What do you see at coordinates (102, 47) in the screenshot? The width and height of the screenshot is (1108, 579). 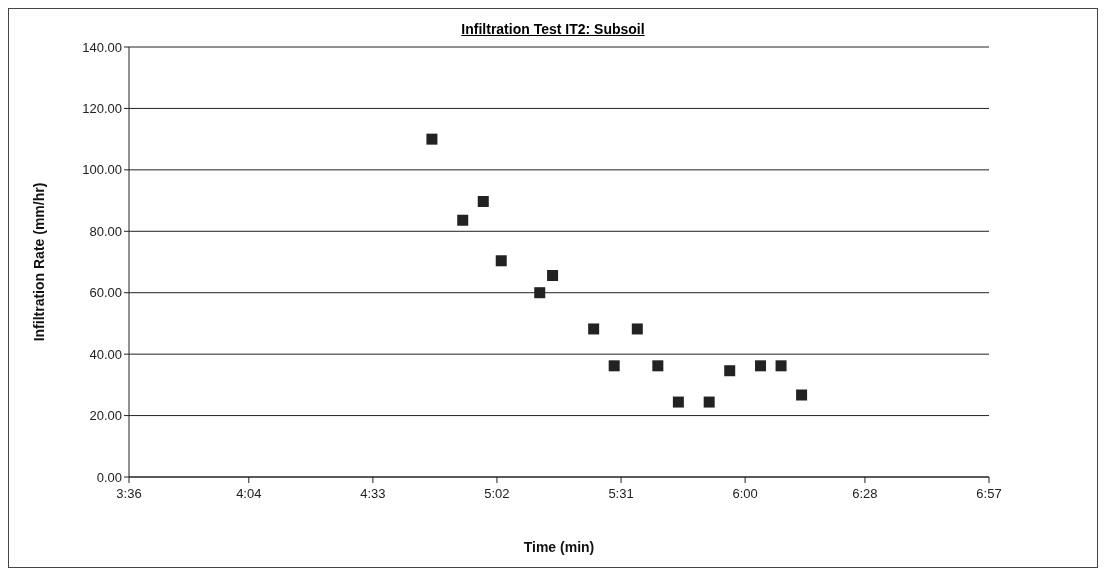 I see `y-tick-label: 140.00` at bounding box center [102, 47].